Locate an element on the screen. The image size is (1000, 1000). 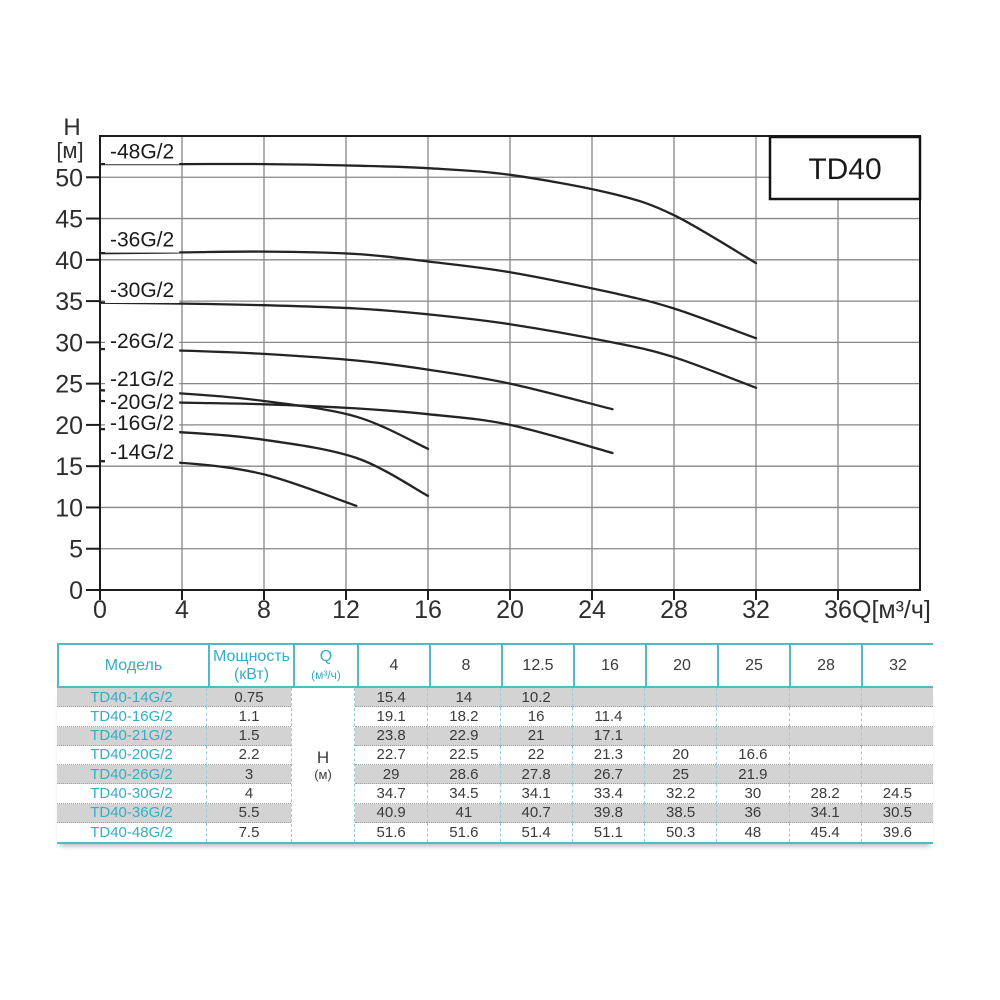
y-tick-label: 20 is located at coordinates (69, 426).